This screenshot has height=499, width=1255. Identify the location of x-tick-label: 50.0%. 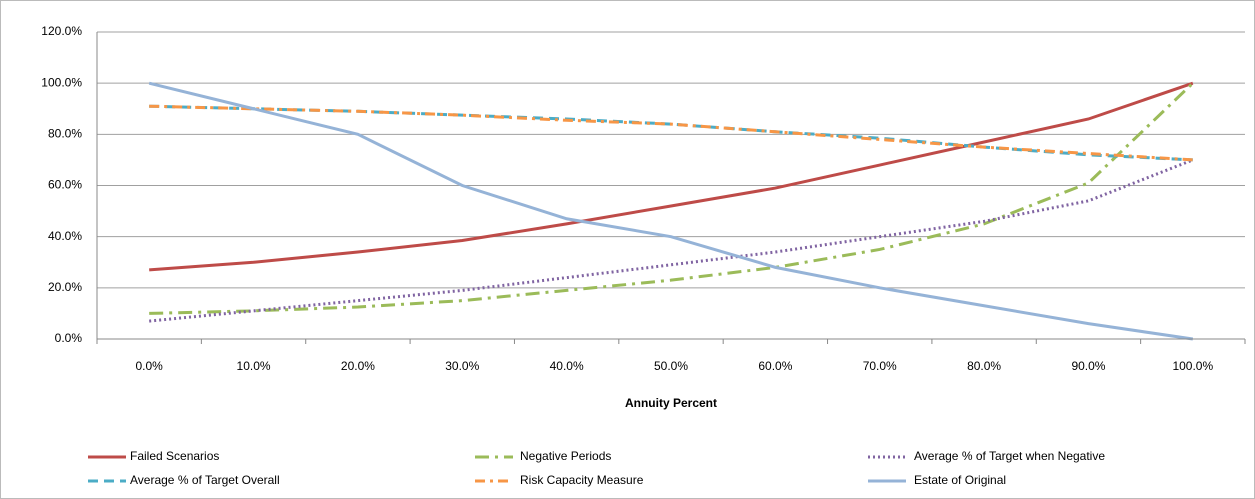
(671, 366).